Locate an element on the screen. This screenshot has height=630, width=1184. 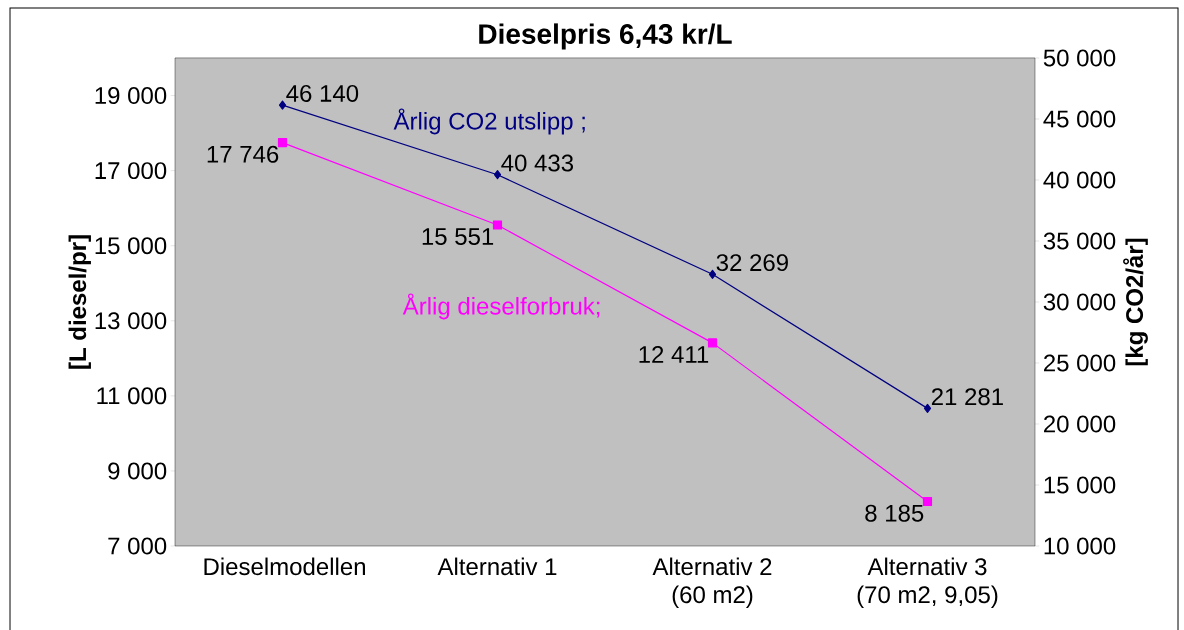
y-tick-label: 7 000 is located at coordinates (137, 546).